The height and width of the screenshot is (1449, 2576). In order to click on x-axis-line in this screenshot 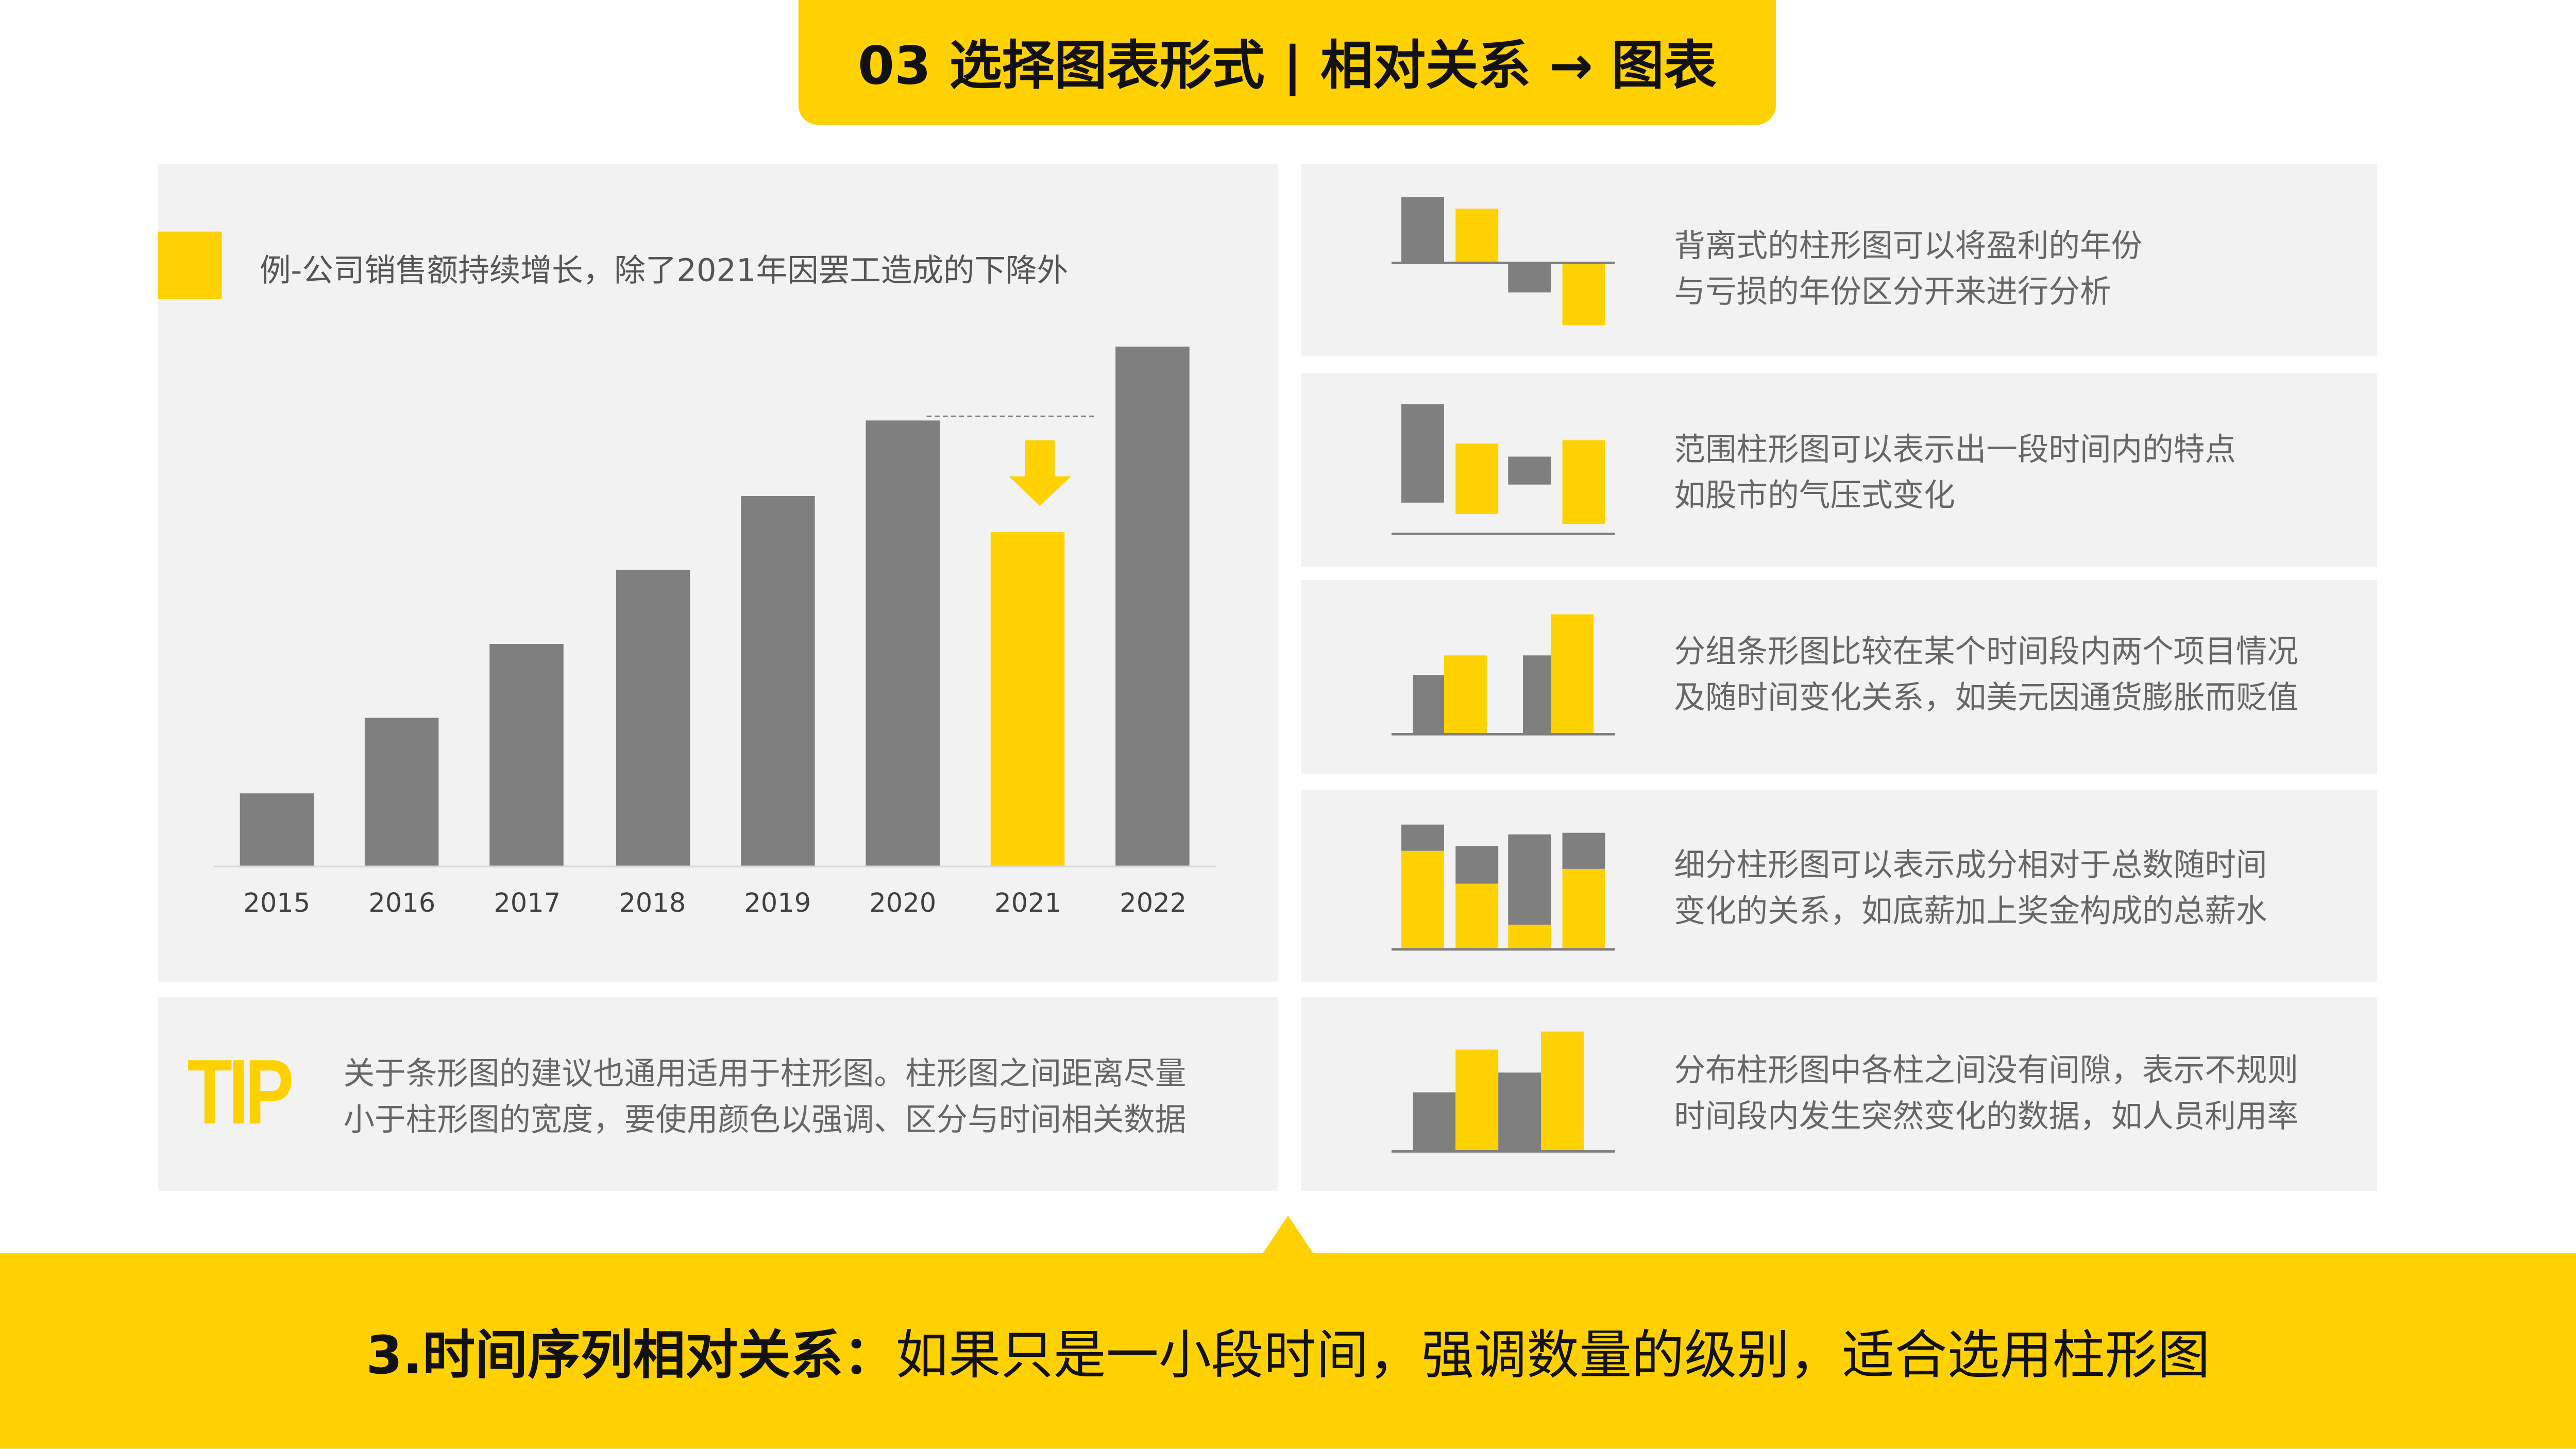, I will do `click(714, 866)`.